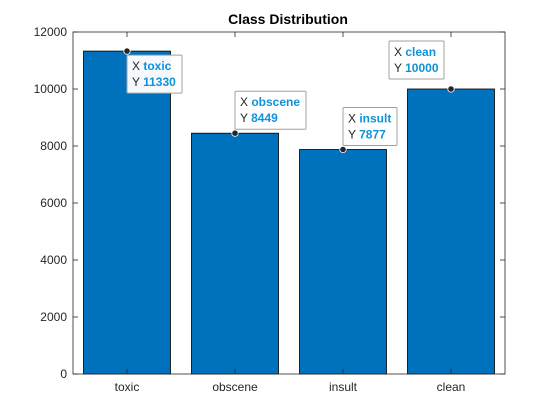  What do you see at coordinates (53, 317) in the screenshot?
I see `y-tick-label: 2000` at bounding box center [53, 317].